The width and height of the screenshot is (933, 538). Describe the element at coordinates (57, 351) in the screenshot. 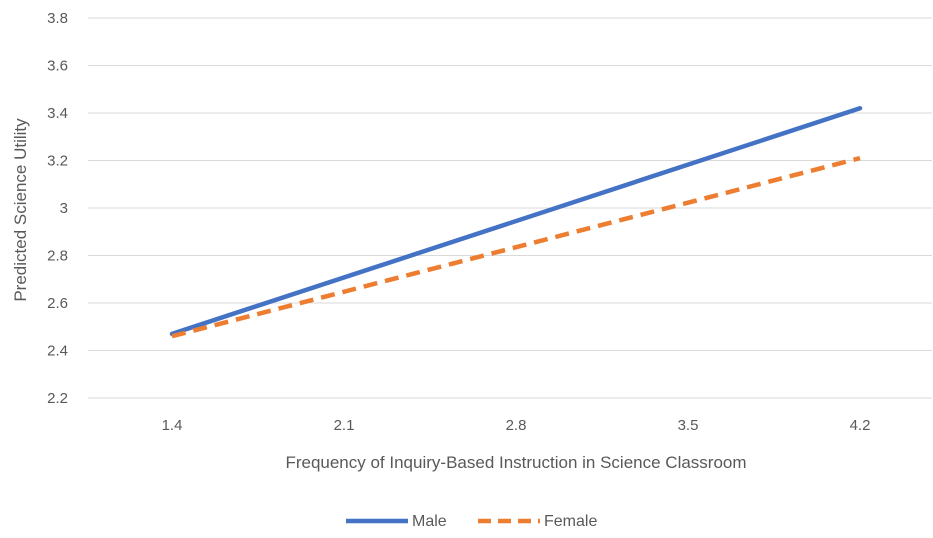

I see `y-tick-label: 2.4` at that location.